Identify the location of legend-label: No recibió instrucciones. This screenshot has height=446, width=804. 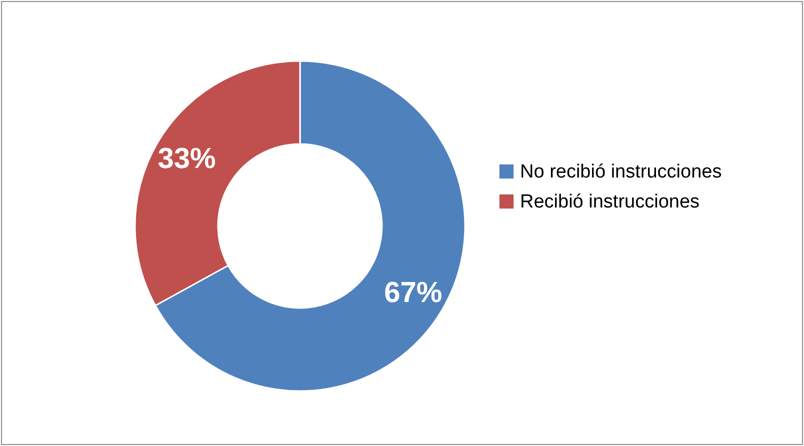
(621, 172).